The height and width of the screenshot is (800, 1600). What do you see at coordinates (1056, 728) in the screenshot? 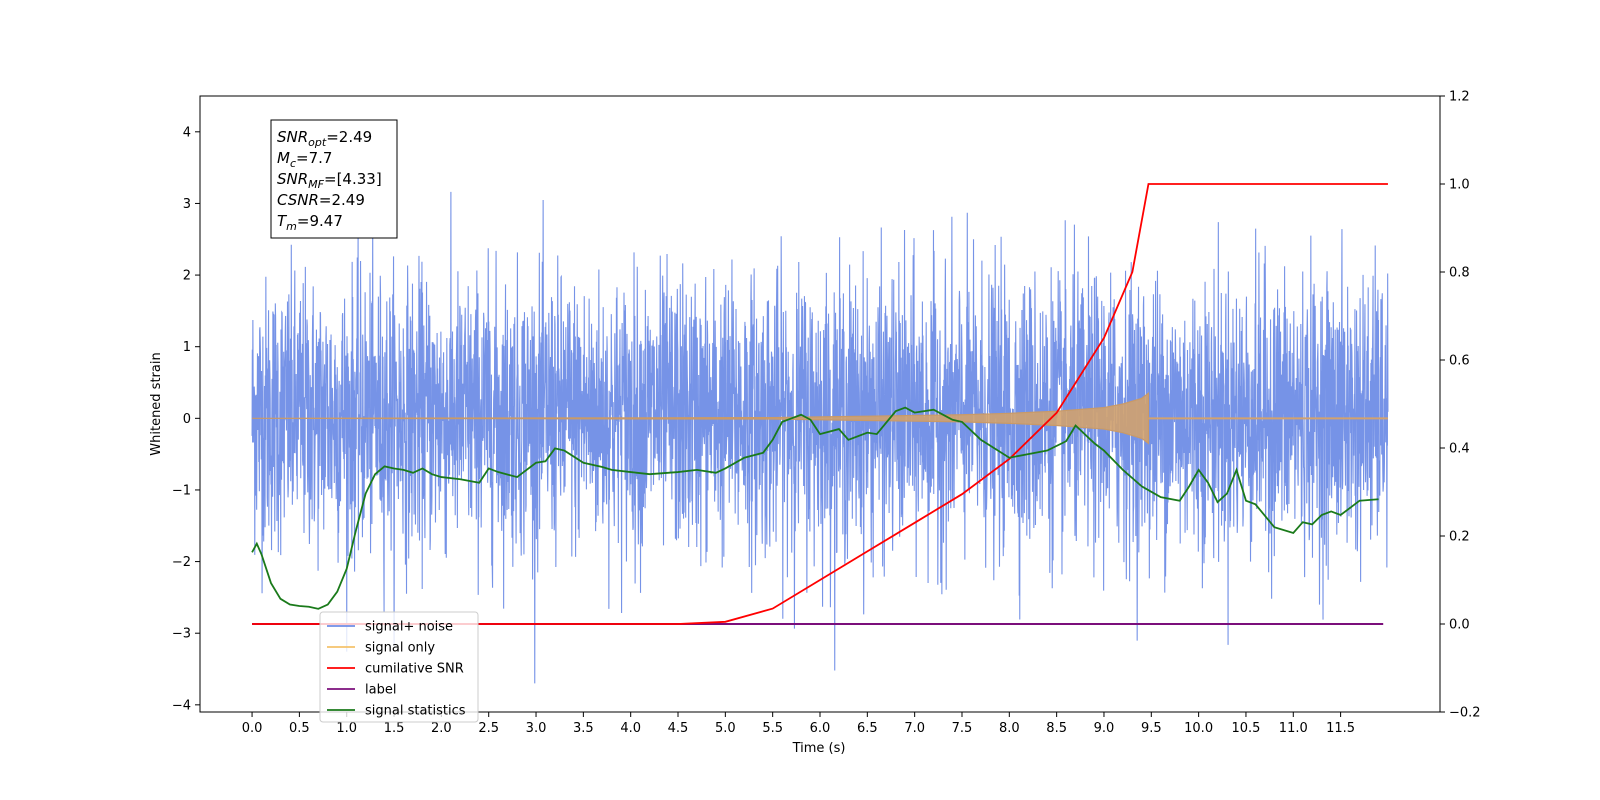
I see `x-tick-label: 8.5` at bounding box center [1056, 728].